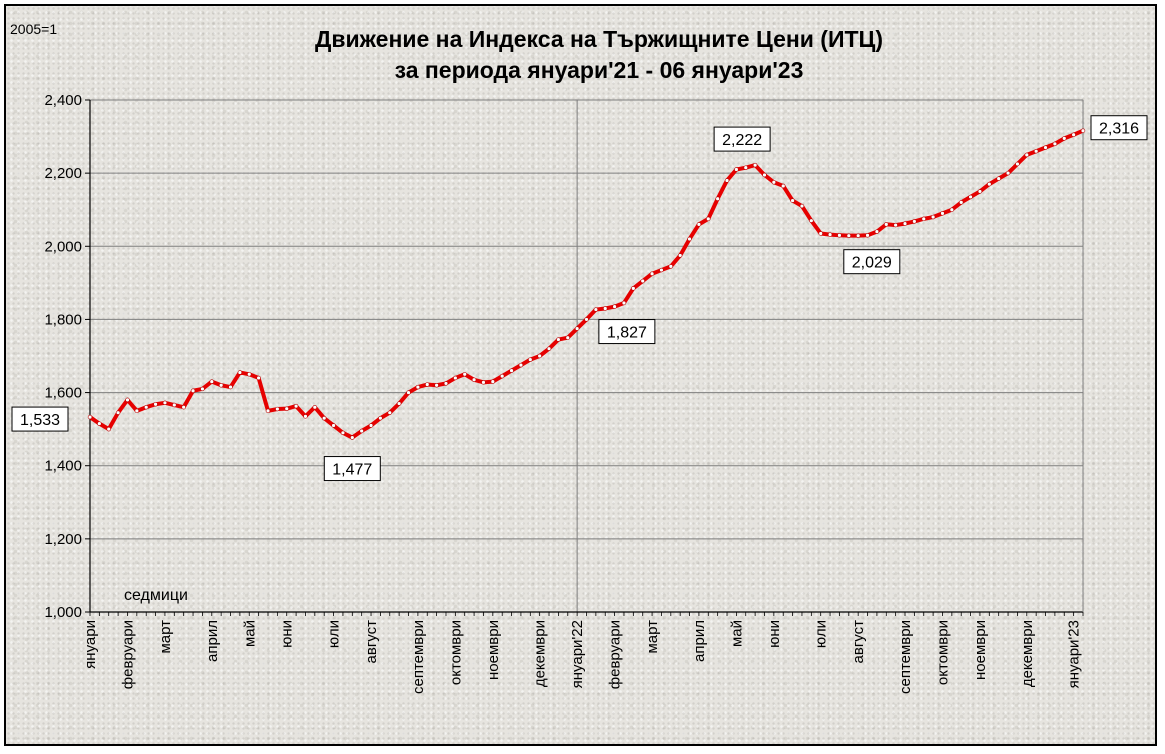 The height and width of the screenshot is (754, 1165). I want to click on x-month-label: май, so click(249, 633).